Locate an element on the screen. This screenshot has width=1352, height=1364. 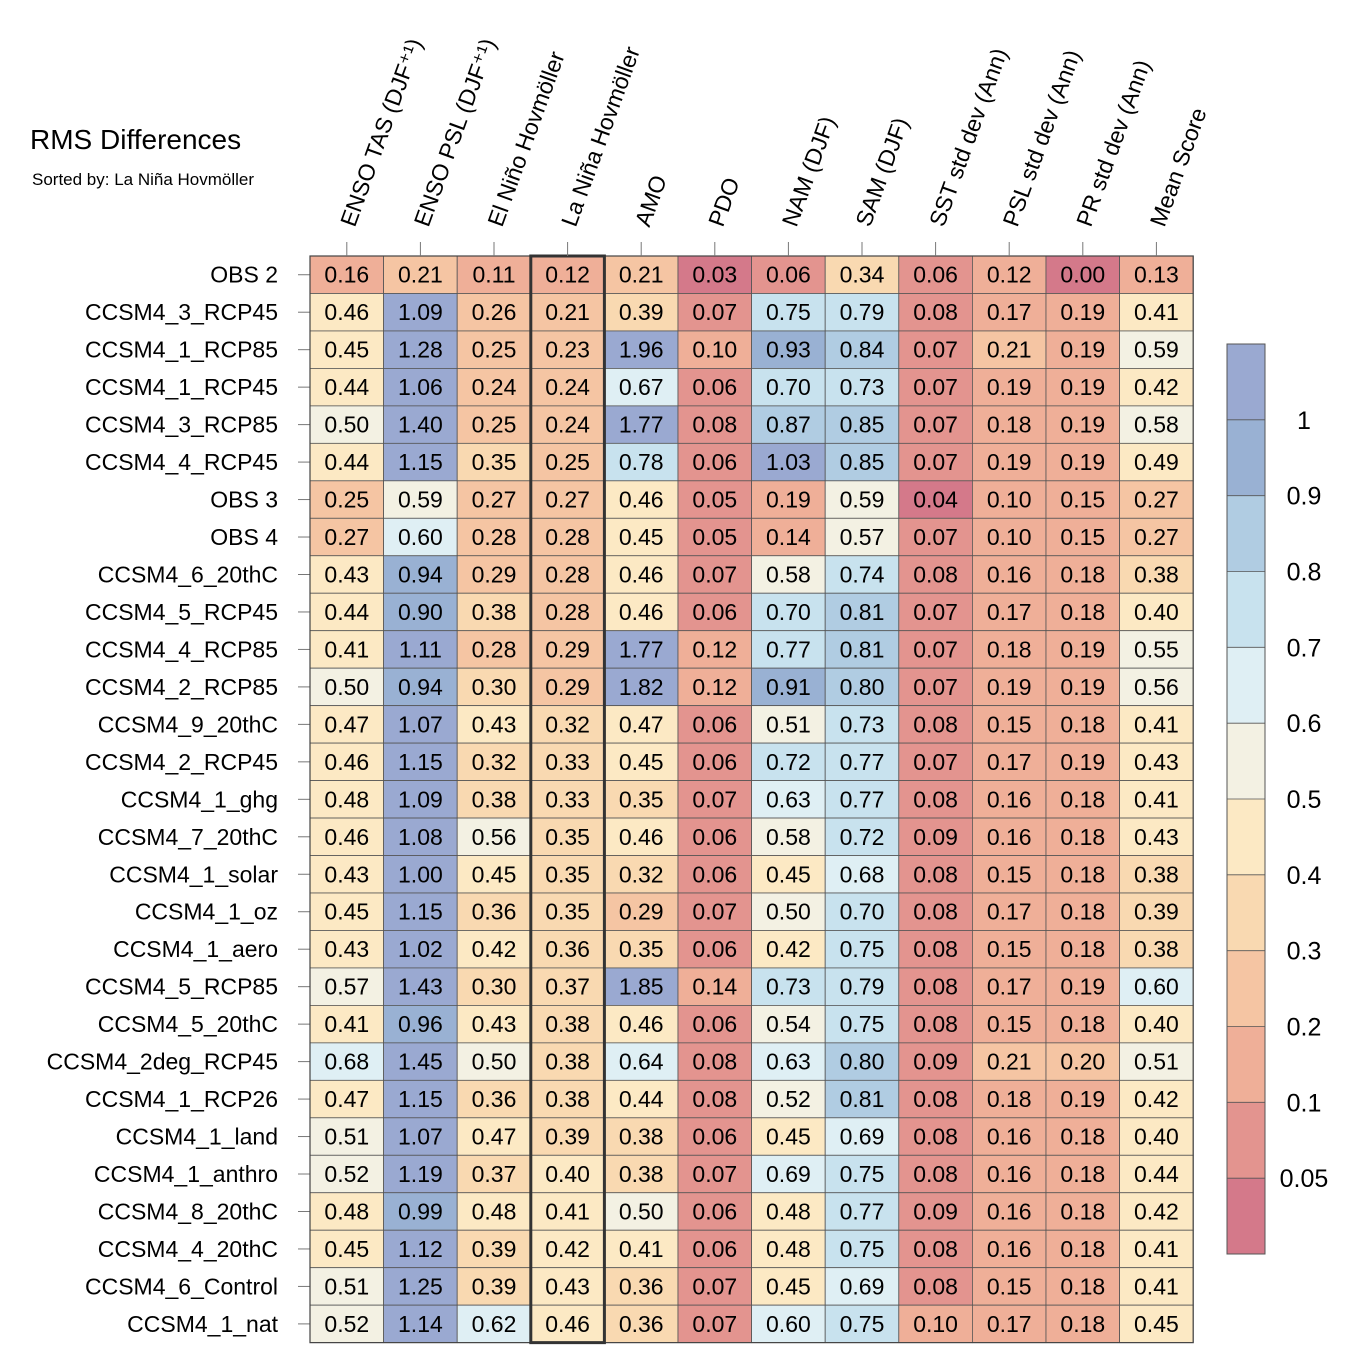
cell-value: 0.73 is located at coordinates (862, 724).